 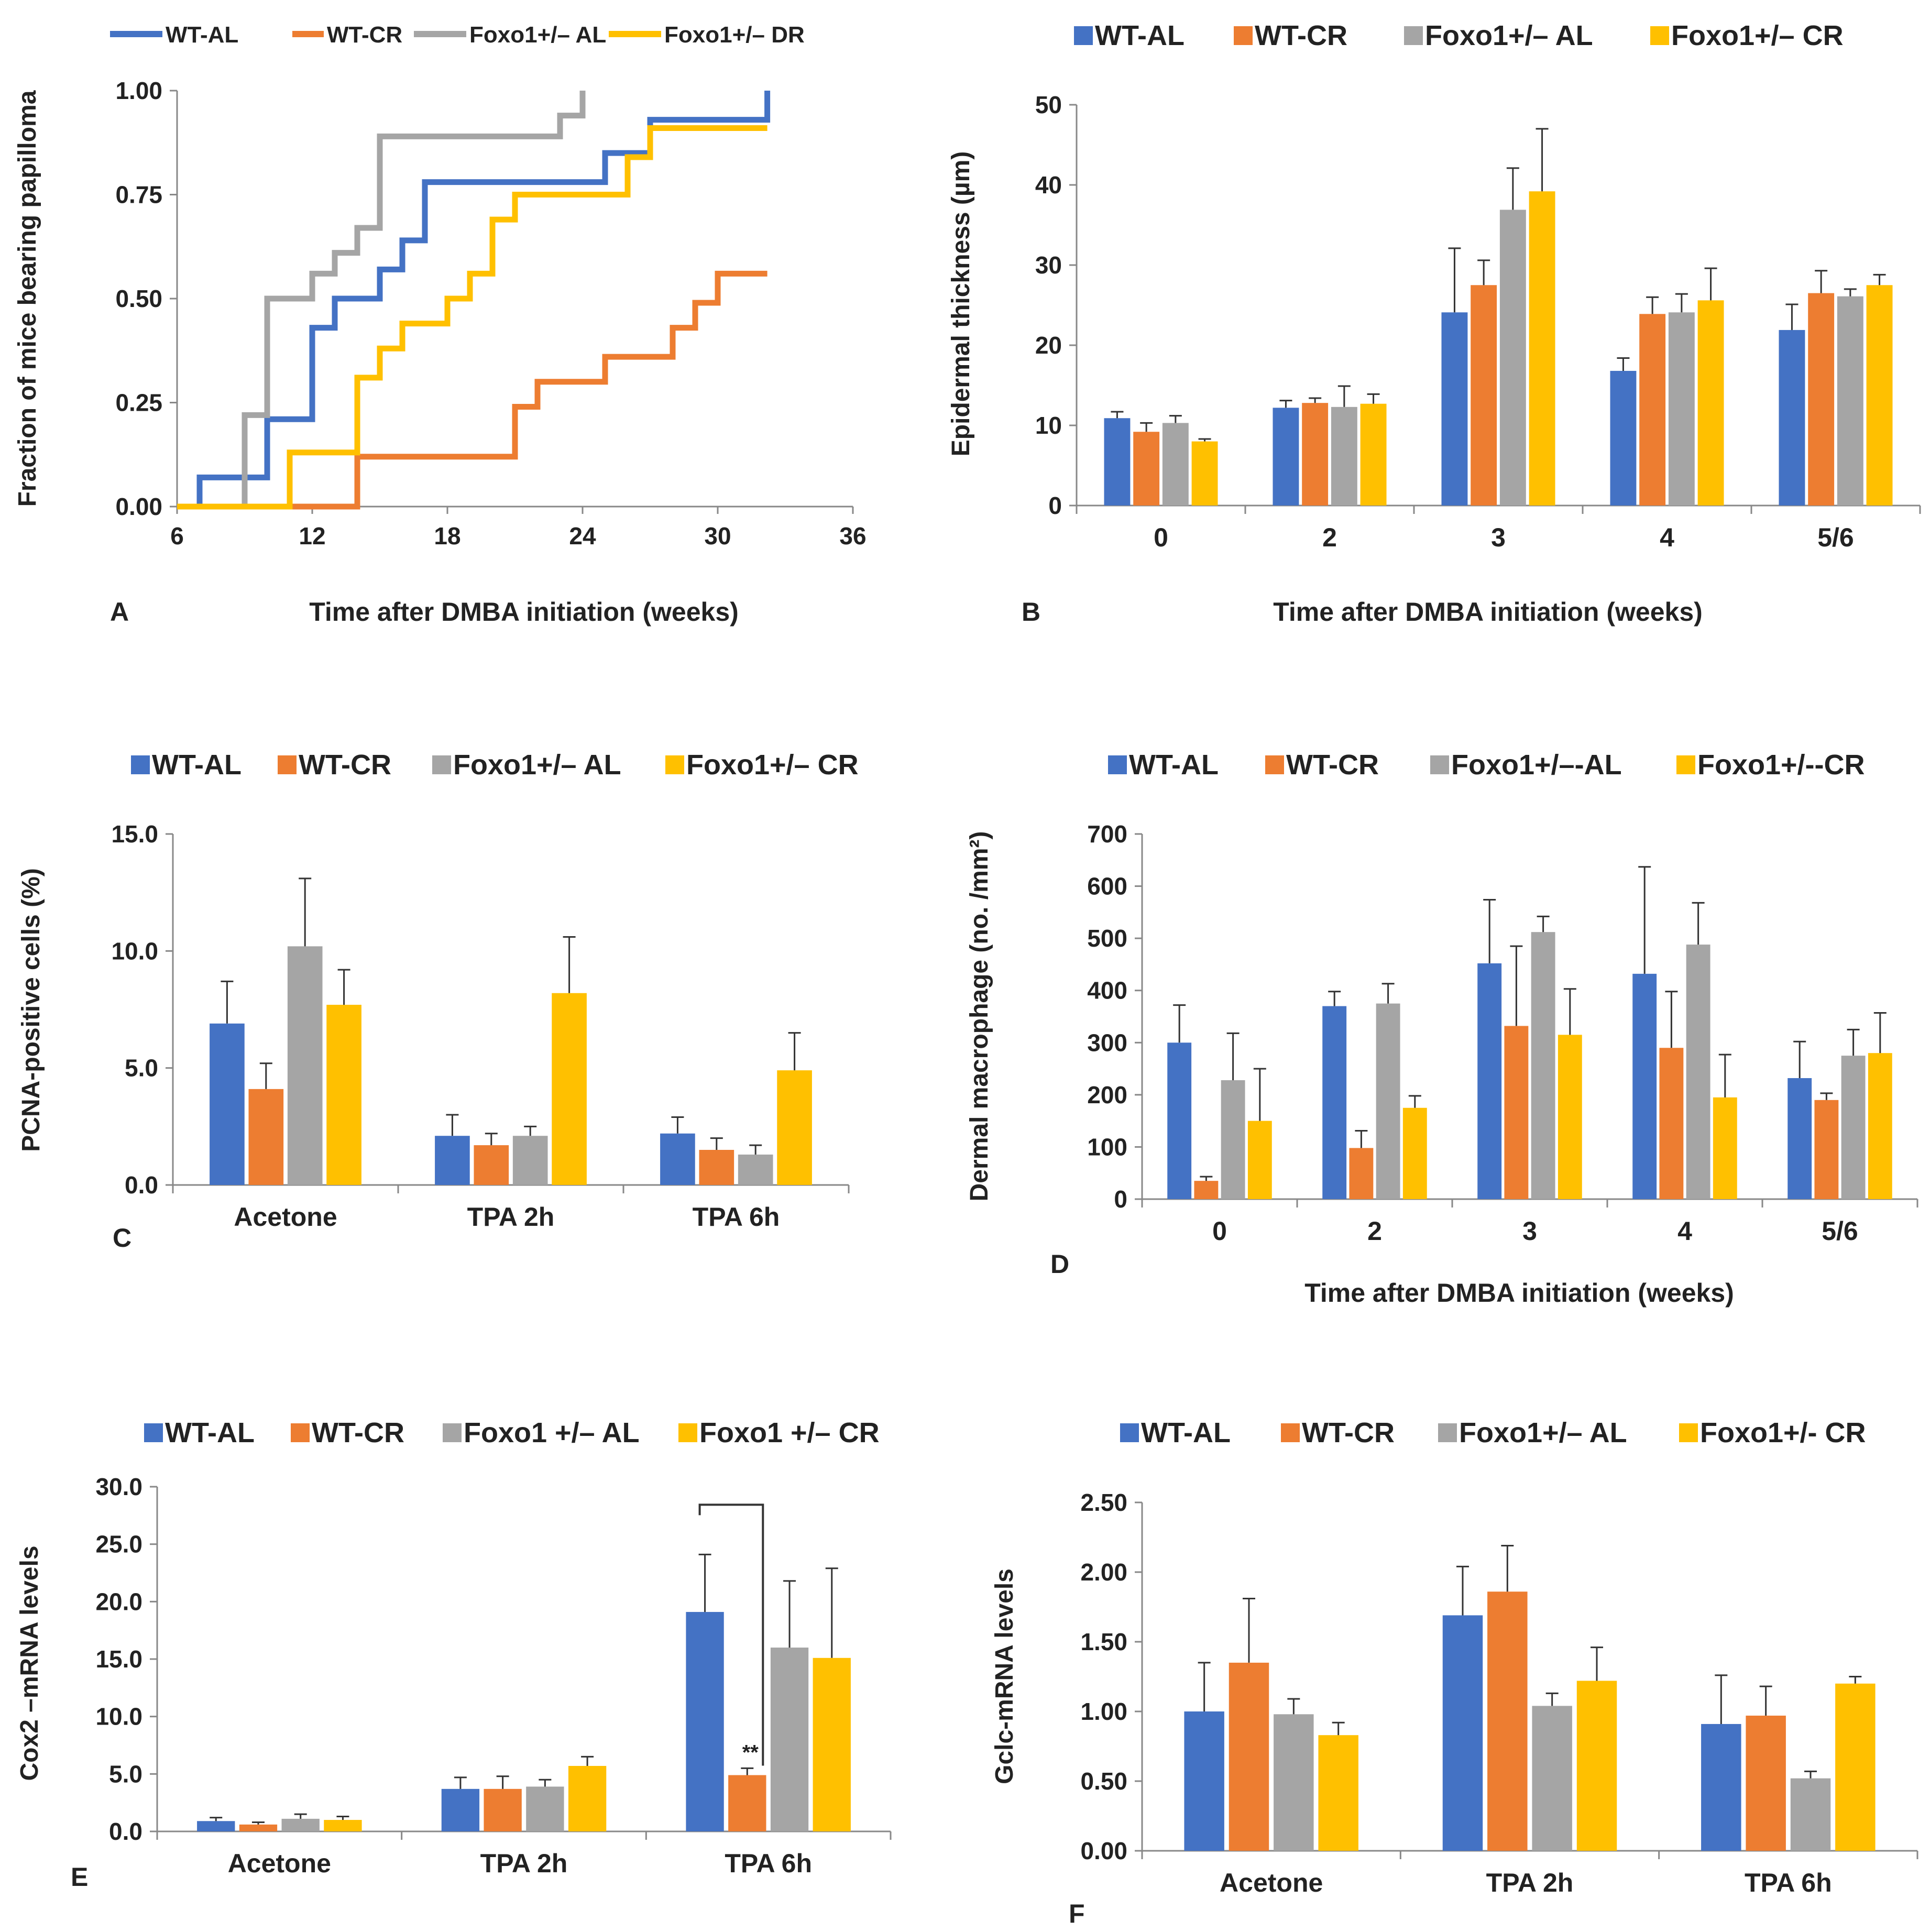 What do you see at coordinates (1107, 1094) in the screenshot?
I see `y-tick-label: 200` at bounding box center [1107, 1094].